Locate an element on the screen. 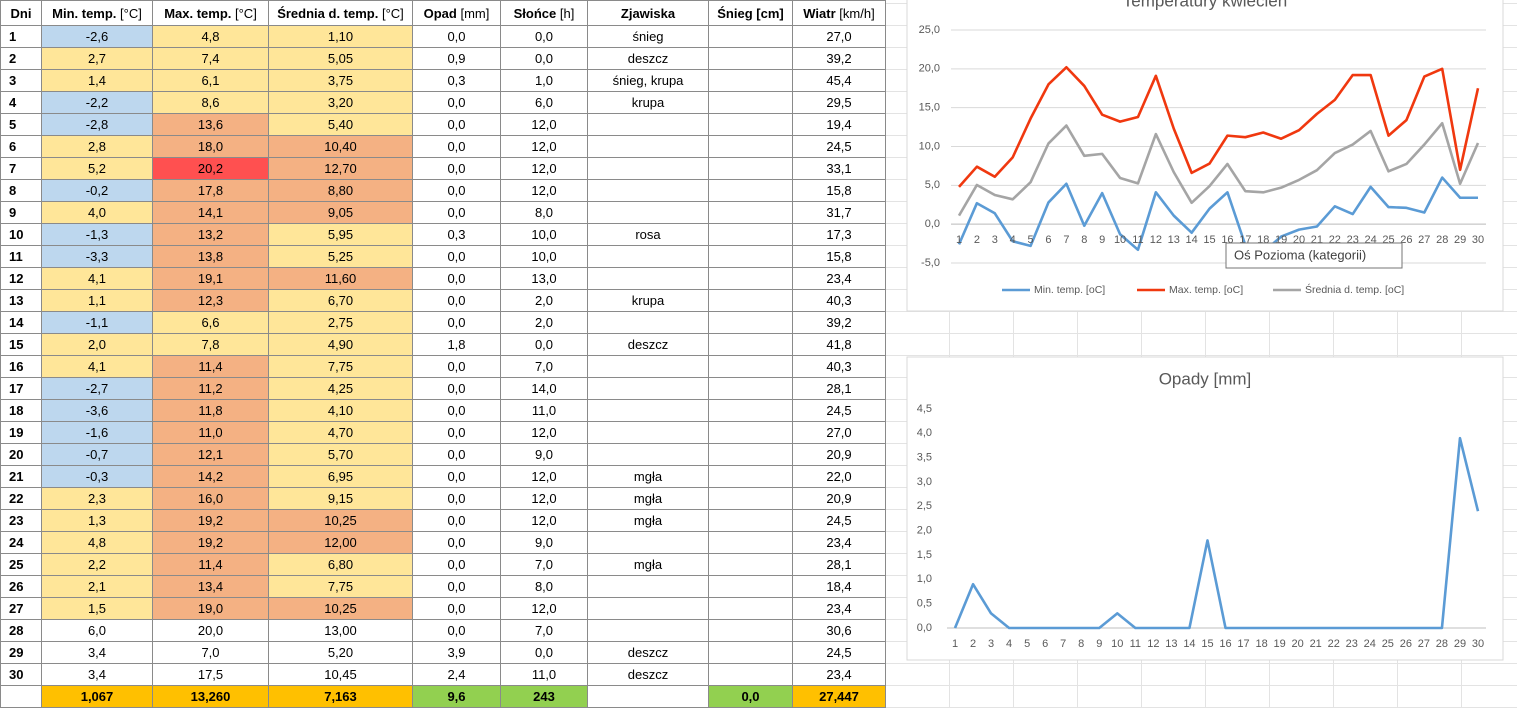 The height and width of the screenshot is (708, 1517). cell: 12,0 is located at coordinates (544, 190).